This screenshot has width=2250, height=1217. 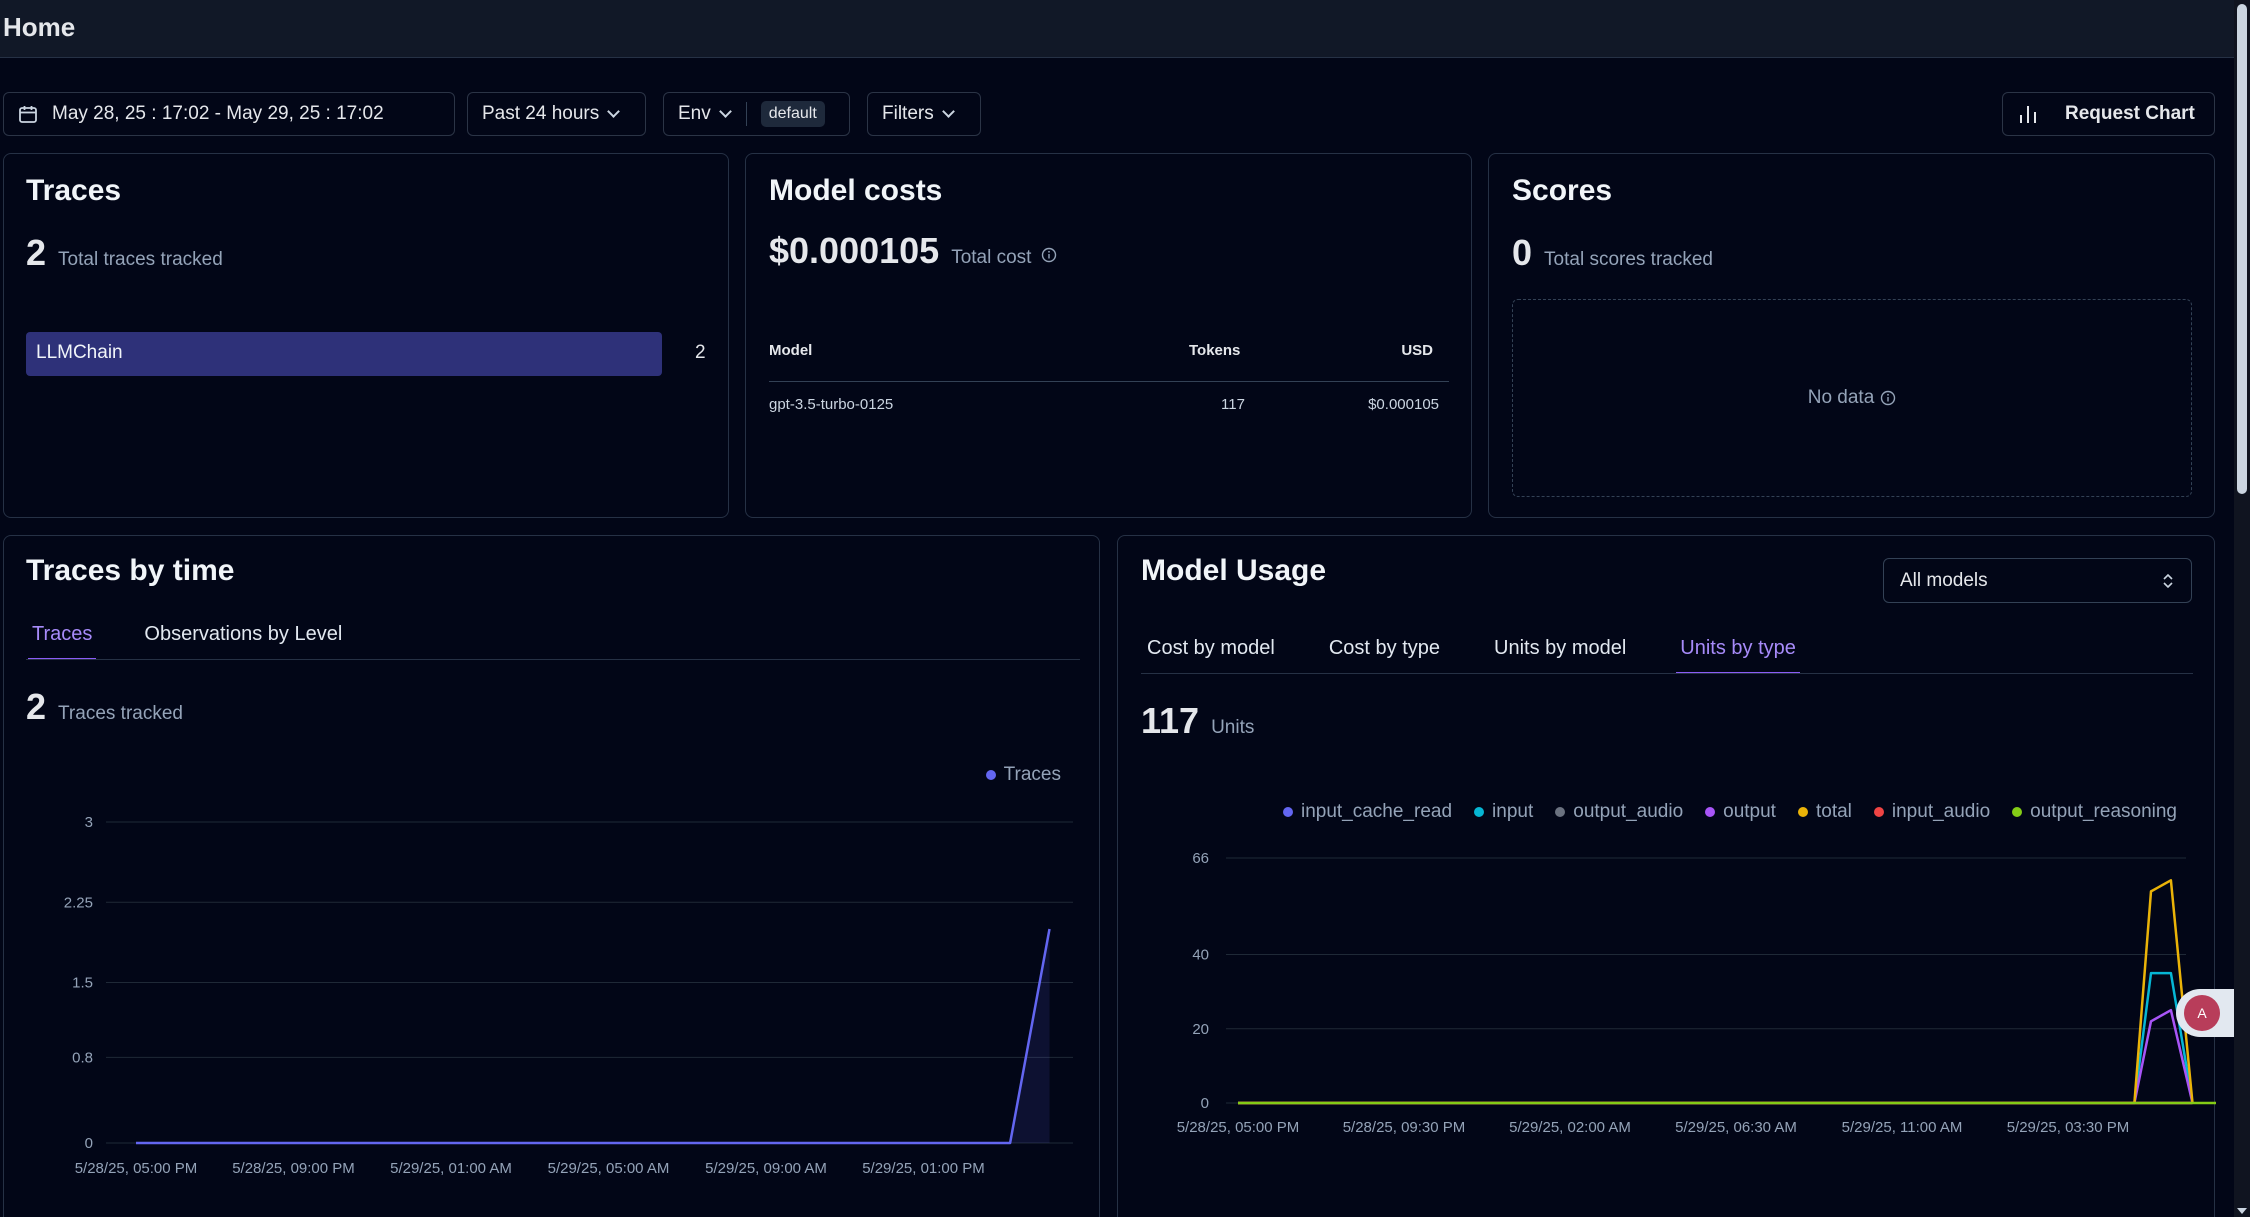 What do you see at coordinates (293, 1168) in the screenshot?
I see `x-tick-label: 5/28/25, 09:00 PM` at bounding box center [293, 1168].